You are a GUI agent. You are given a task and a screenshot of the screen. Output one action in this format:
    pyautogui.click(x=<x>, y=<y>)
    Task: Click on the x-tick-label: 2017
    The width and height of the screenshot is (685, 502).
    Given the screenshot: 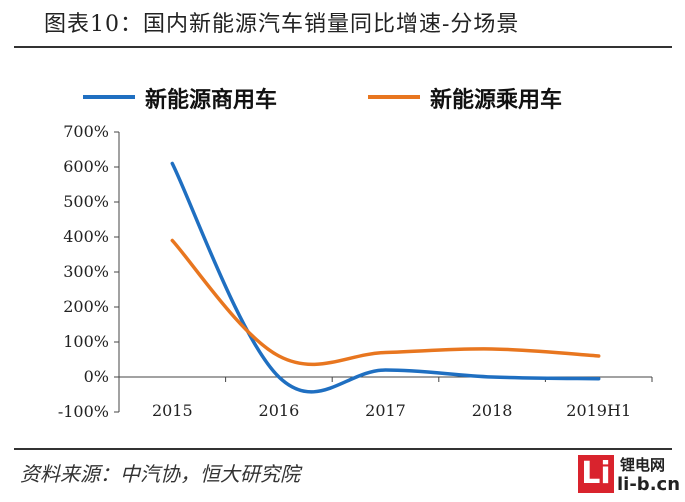 What is the action you would take?
    pyautogui.click(x=385, y=410)
    